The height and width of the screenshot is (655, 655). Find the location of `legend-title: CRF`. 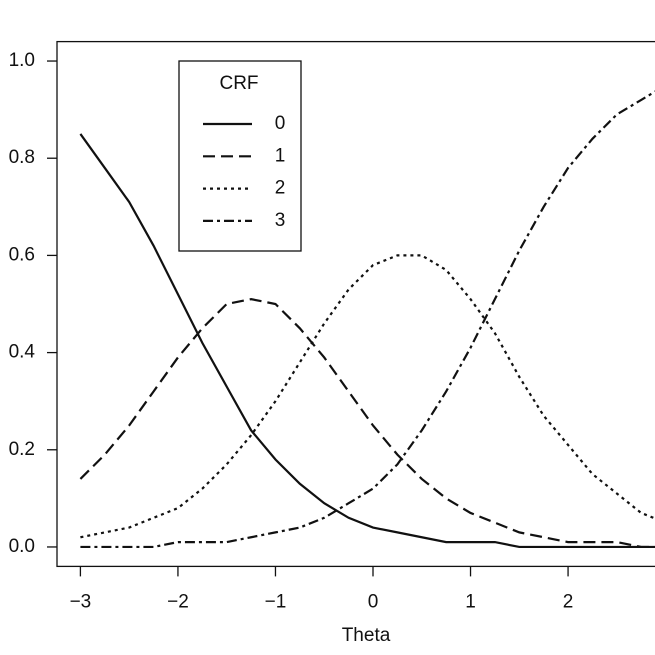

legend-title: CRF is located at coordinates (238, 83).